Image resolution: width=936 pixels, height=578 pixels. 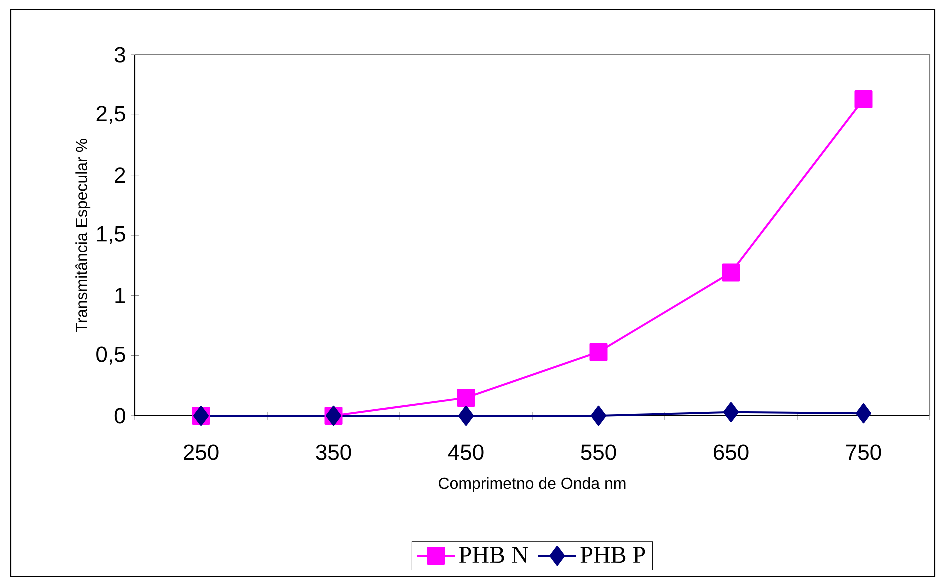 I want to click on y-tick-label: 1, so click(x=121, y=296).